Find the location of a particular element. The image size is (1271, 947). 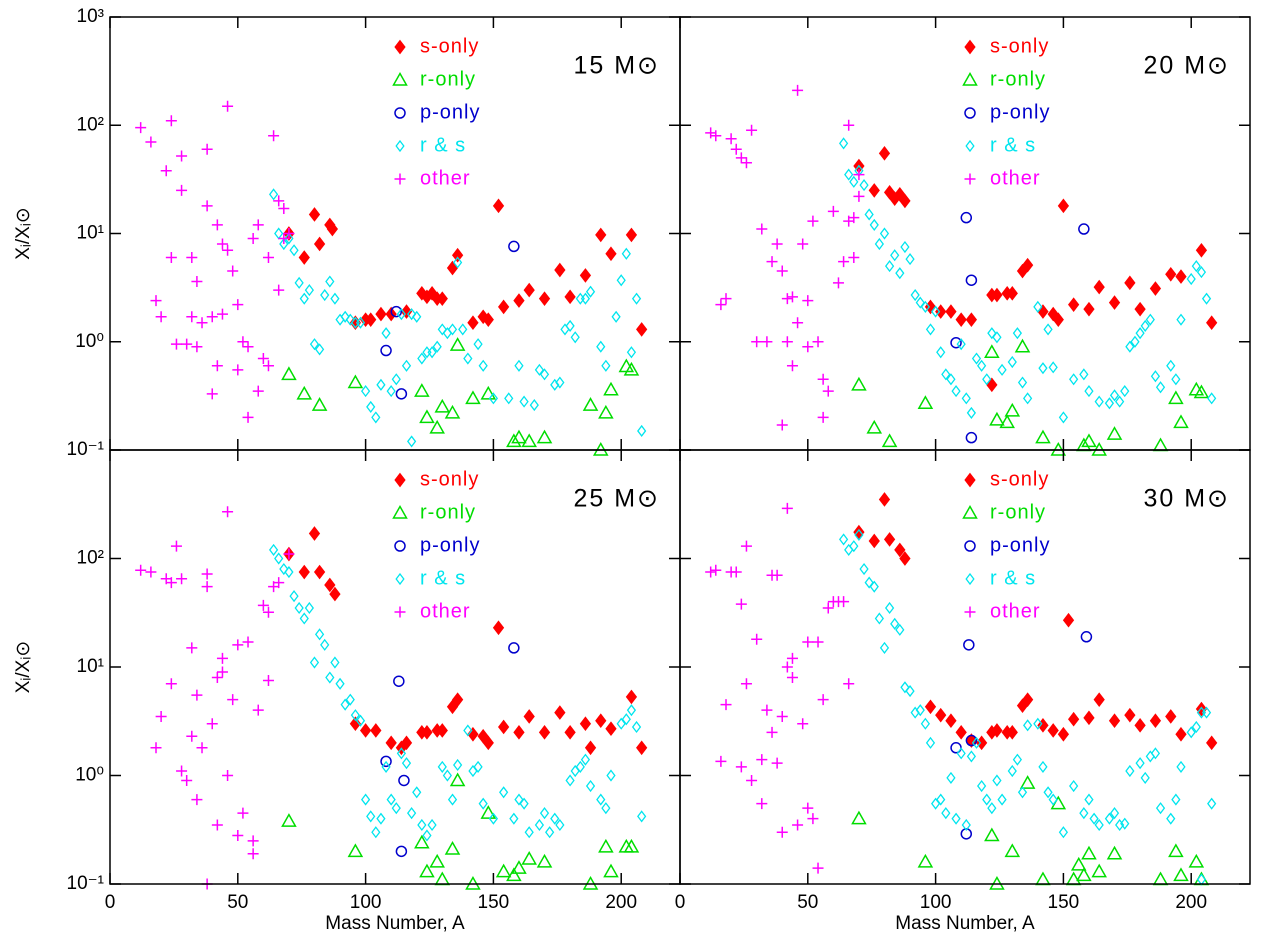

y-tick-label: 10¹ is located at coordinates (90, 666).